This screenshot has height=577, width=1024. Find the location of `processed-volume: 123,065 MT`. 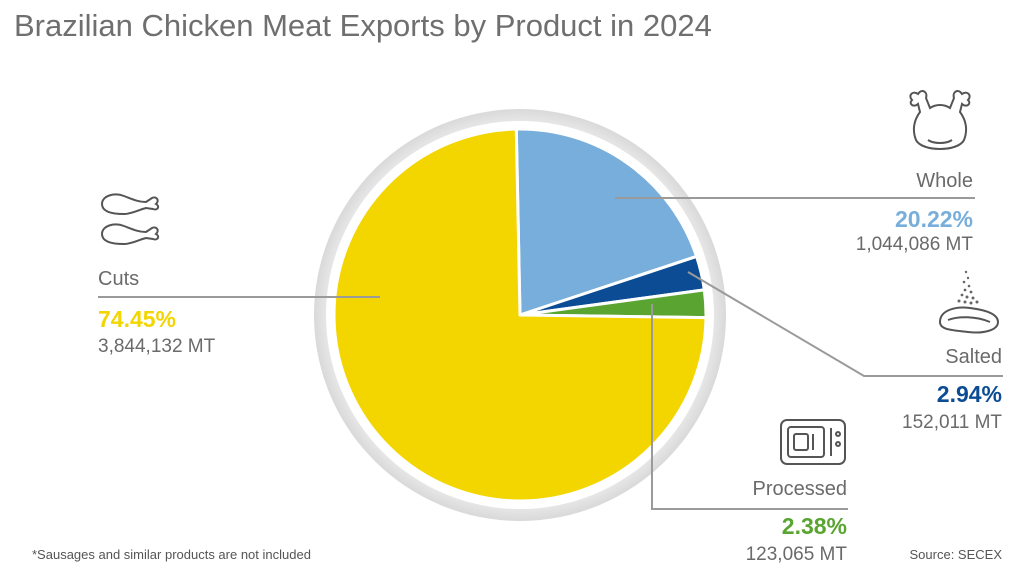

processed-volume: 123,065 MT is located at coordinates (796, 554).